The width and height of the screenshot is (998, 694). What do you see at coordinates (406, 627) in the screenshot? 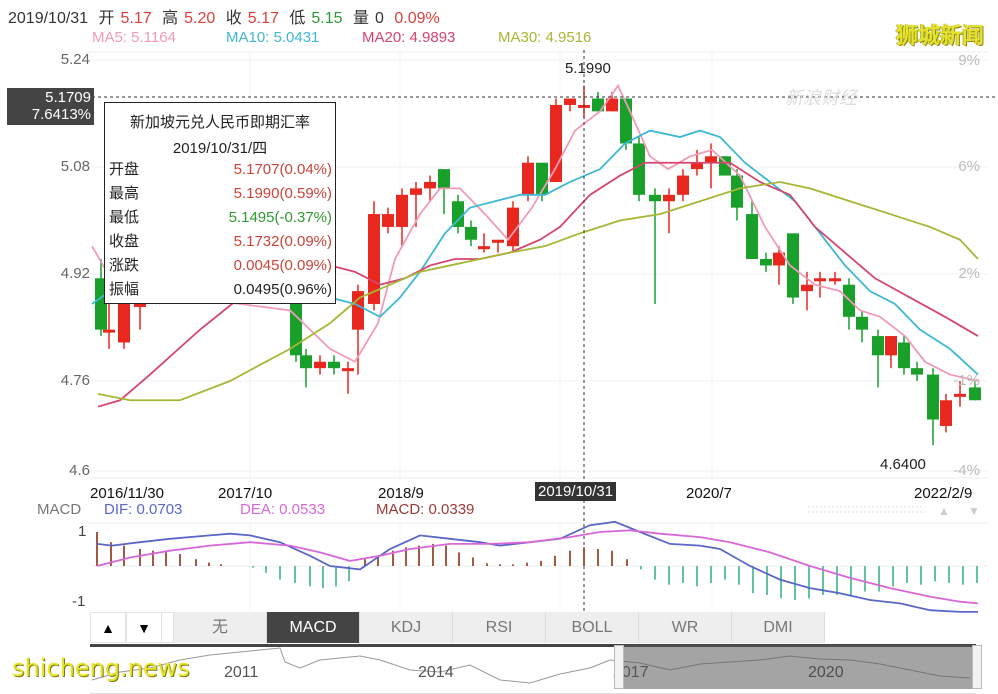
I see `tab-kdj: KDJ` at bounding box center [406, 627].